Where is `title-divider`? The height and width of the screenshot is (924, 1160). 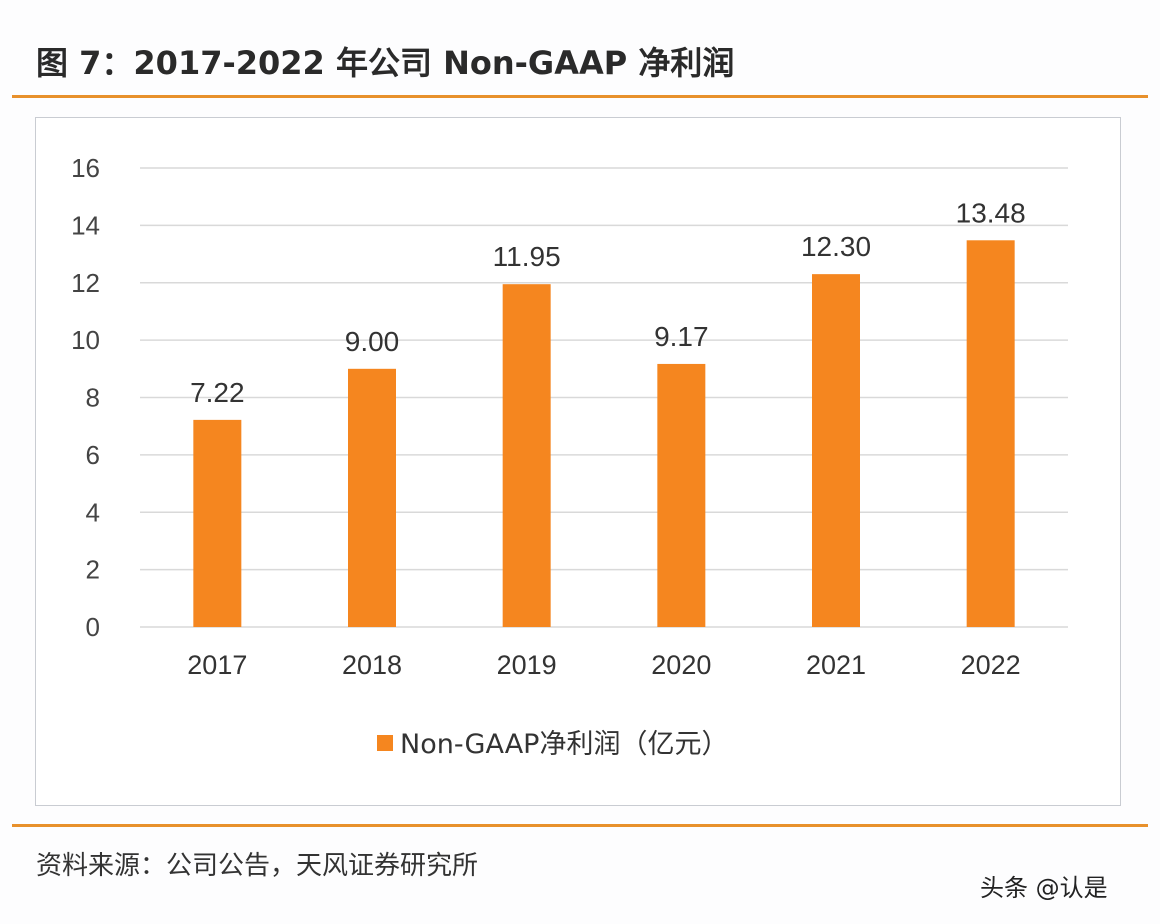 title-divider is located at coordinates (580, 96).